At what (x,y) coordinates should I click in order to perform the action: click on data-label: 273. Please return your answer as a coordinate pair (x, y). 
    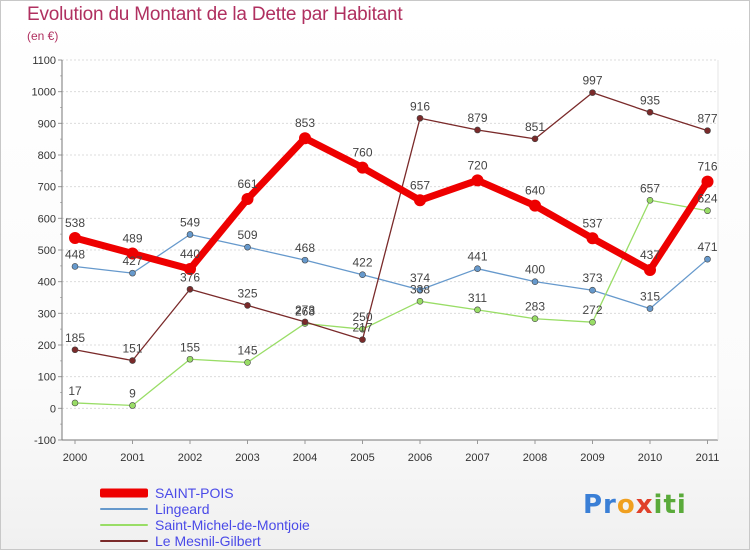
    Looking at the image, I should click on (305, 310).